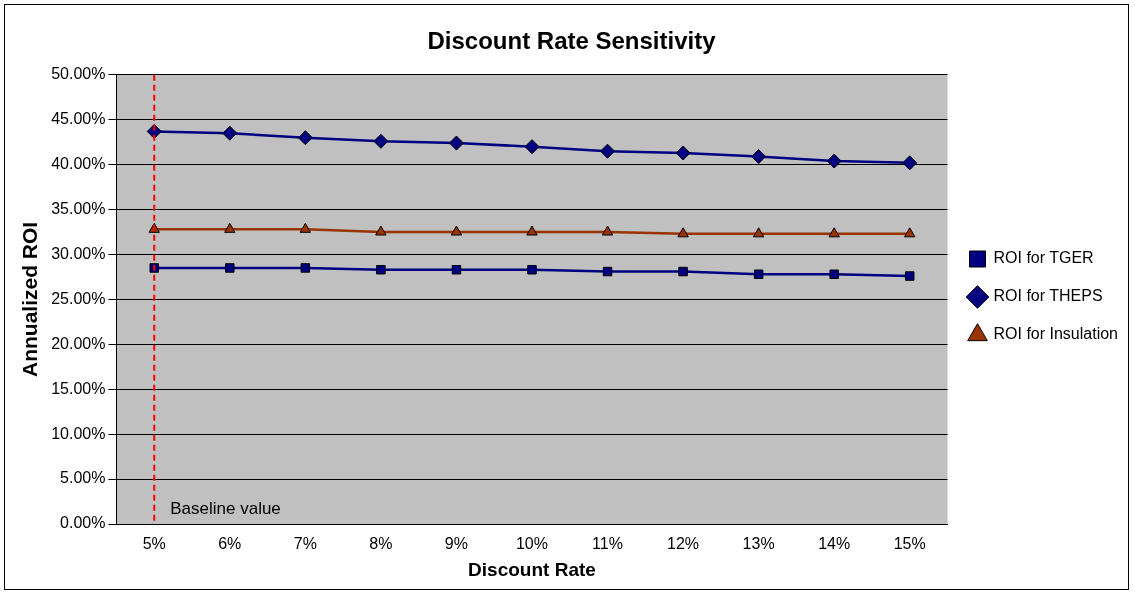 The height and width of the screenshot is (596, 1135). What do you see at coordinates (78, 74) in the screenshot?
I see `y-tick-label: 50.00%` at bounding box center [78, 74].